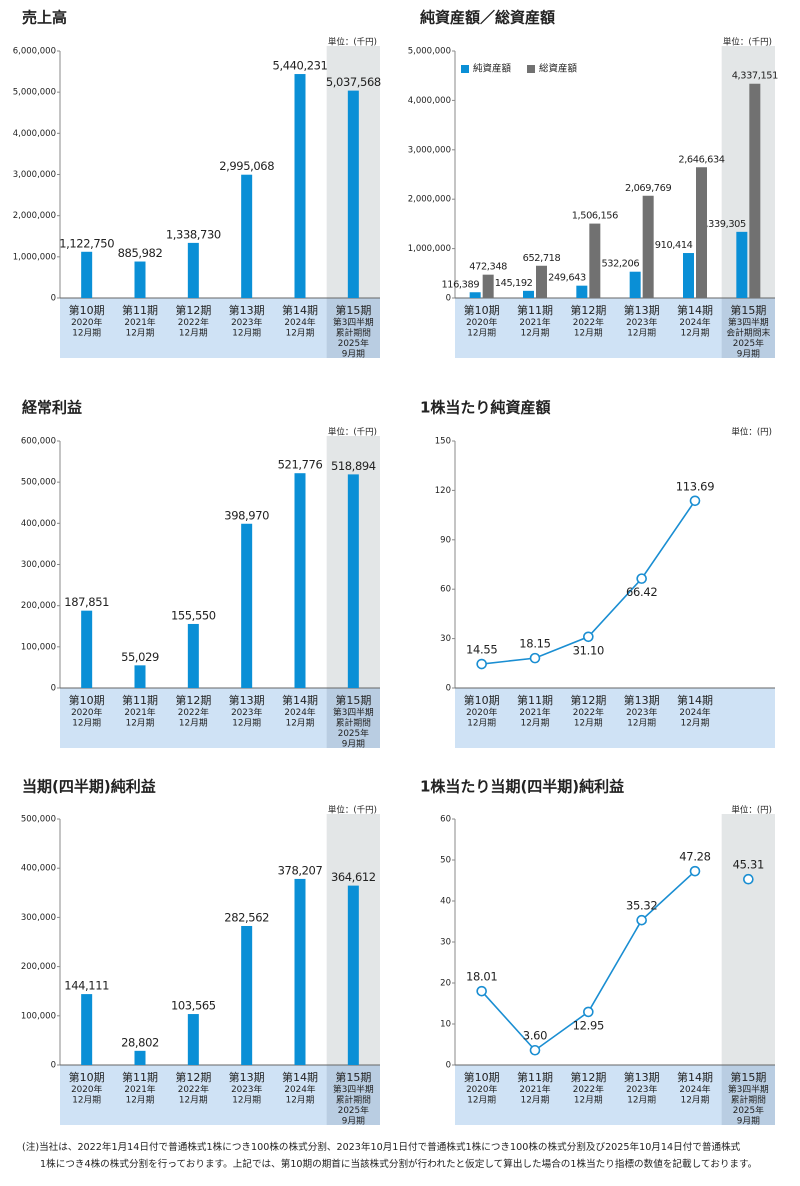  What do you see at coordinates (748, 939) in the screenshot?
I see `highlight-column` at bounding box center [748, 939].